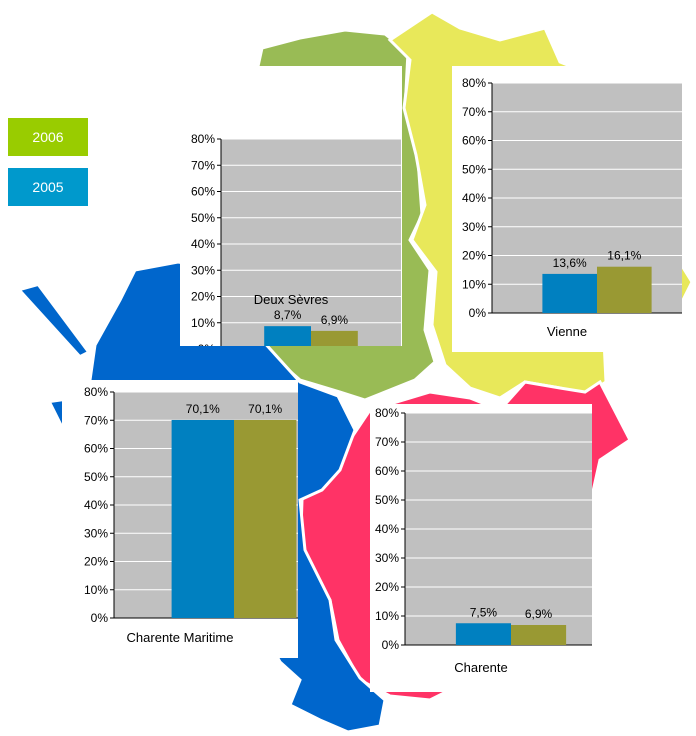  I want to click on chart-vienne-data-label-2005: 13,6%, so click(570, 263).